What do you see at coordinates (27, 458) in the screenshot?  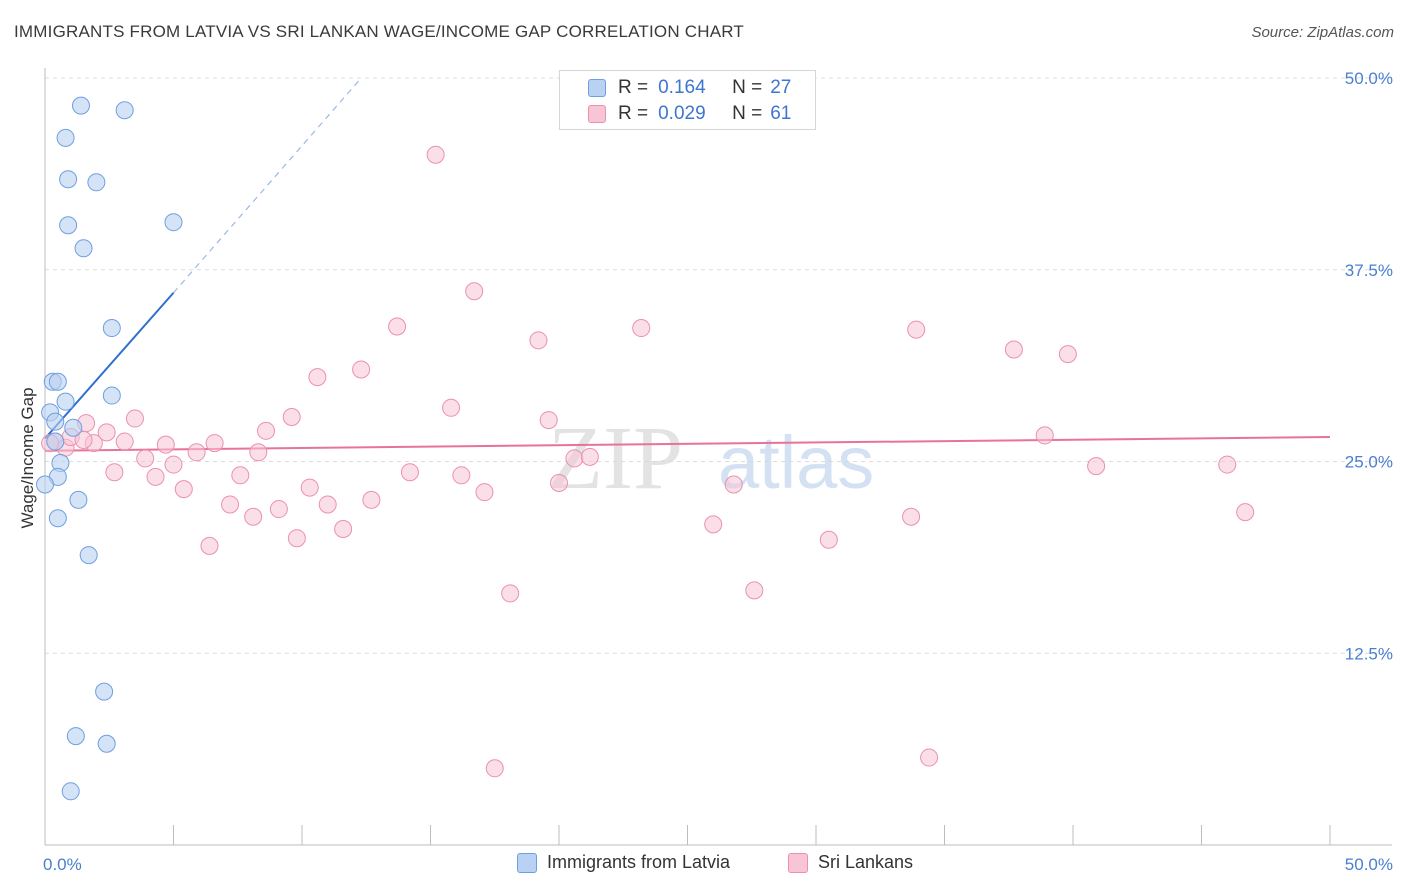 I see `y-axis-label: Wage/Income Gap` at bounding box center [27, 458].